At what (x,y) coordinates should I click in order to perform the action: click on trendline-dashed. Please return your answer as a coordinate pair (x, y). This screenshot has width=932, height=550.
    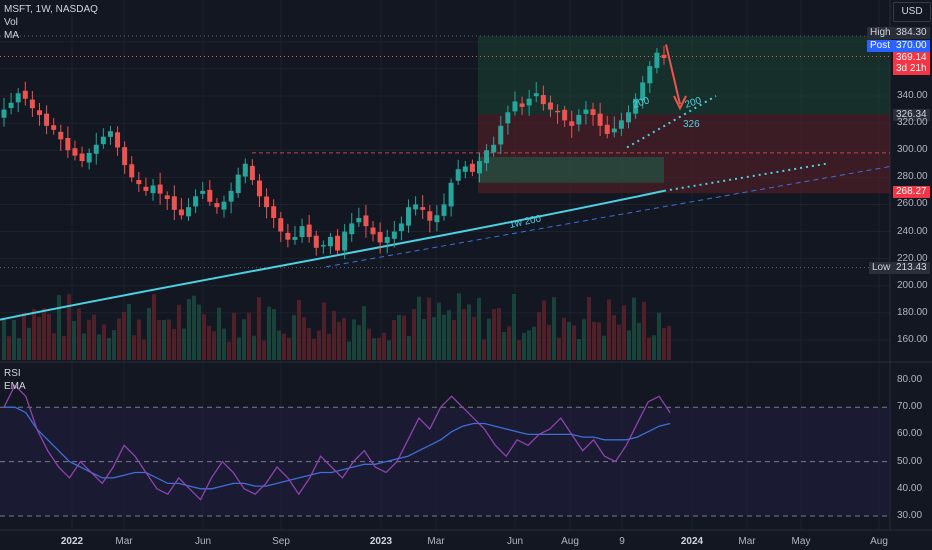
    Looking at the image, I should click on (608, 216).